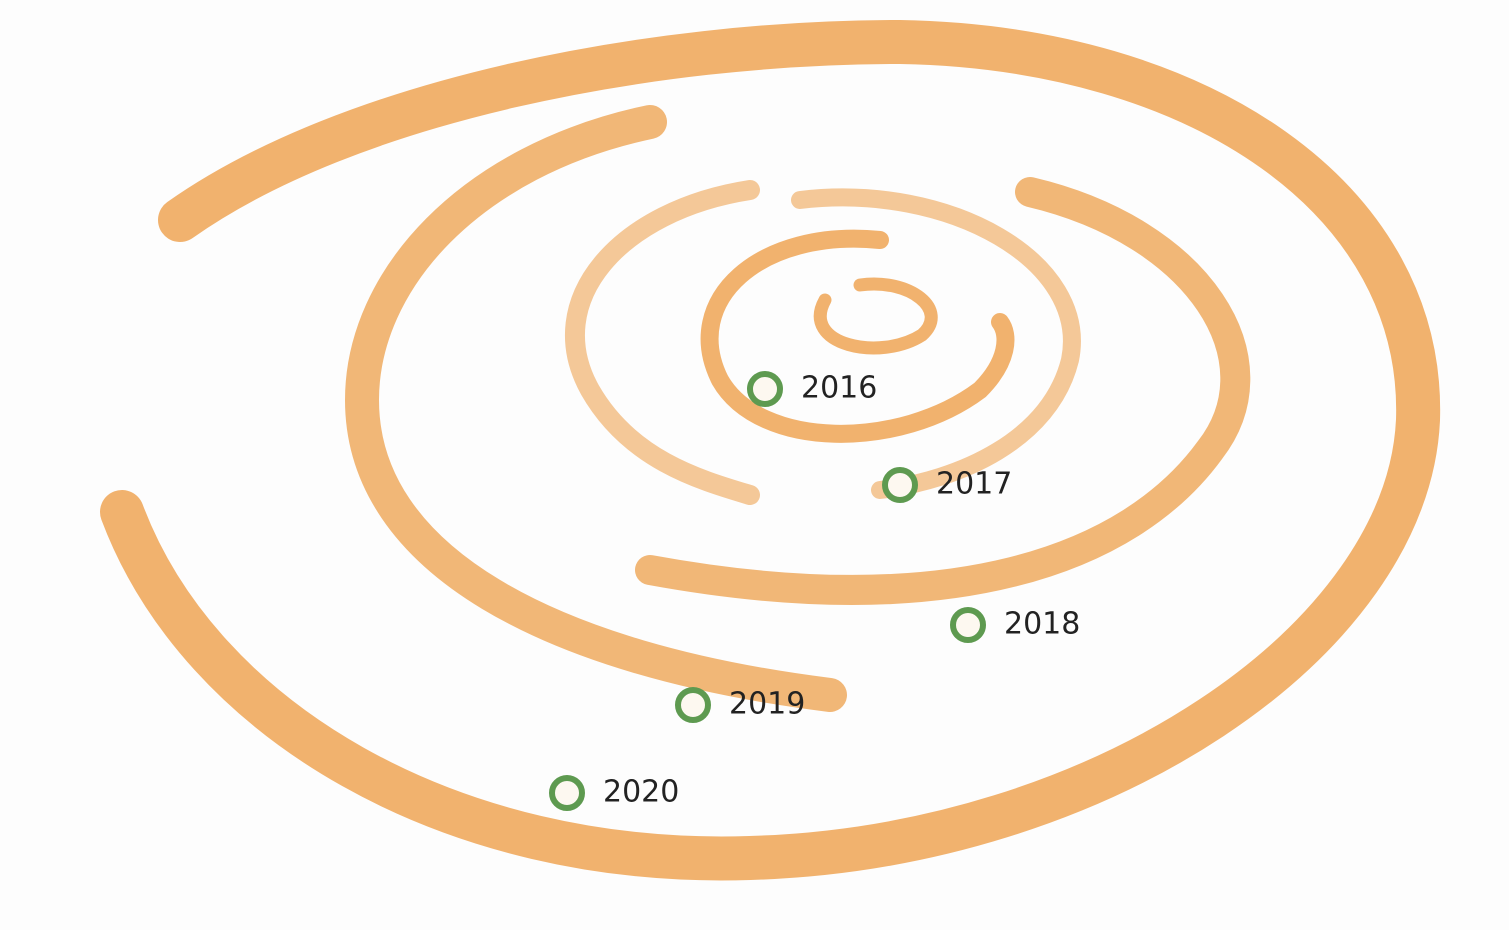 The height and width of the screenshot is (930, 1509). I want to click on year-label: 2020, so click(641, 792).